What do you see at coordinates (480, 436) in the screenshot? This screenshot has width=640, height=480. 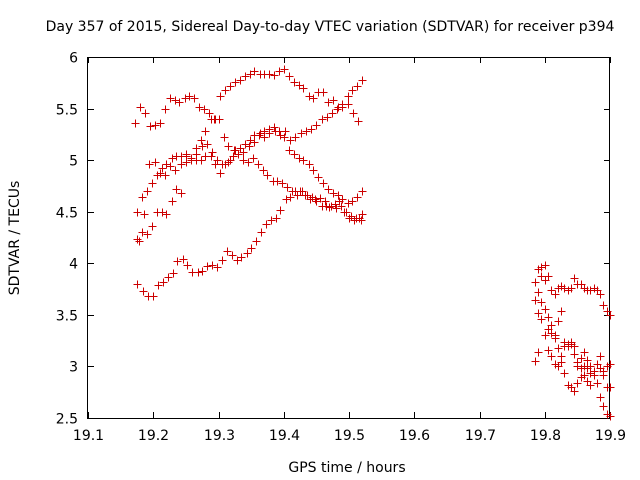 I see `x-tick-label: 19.7` at bounding box center [480, 436].